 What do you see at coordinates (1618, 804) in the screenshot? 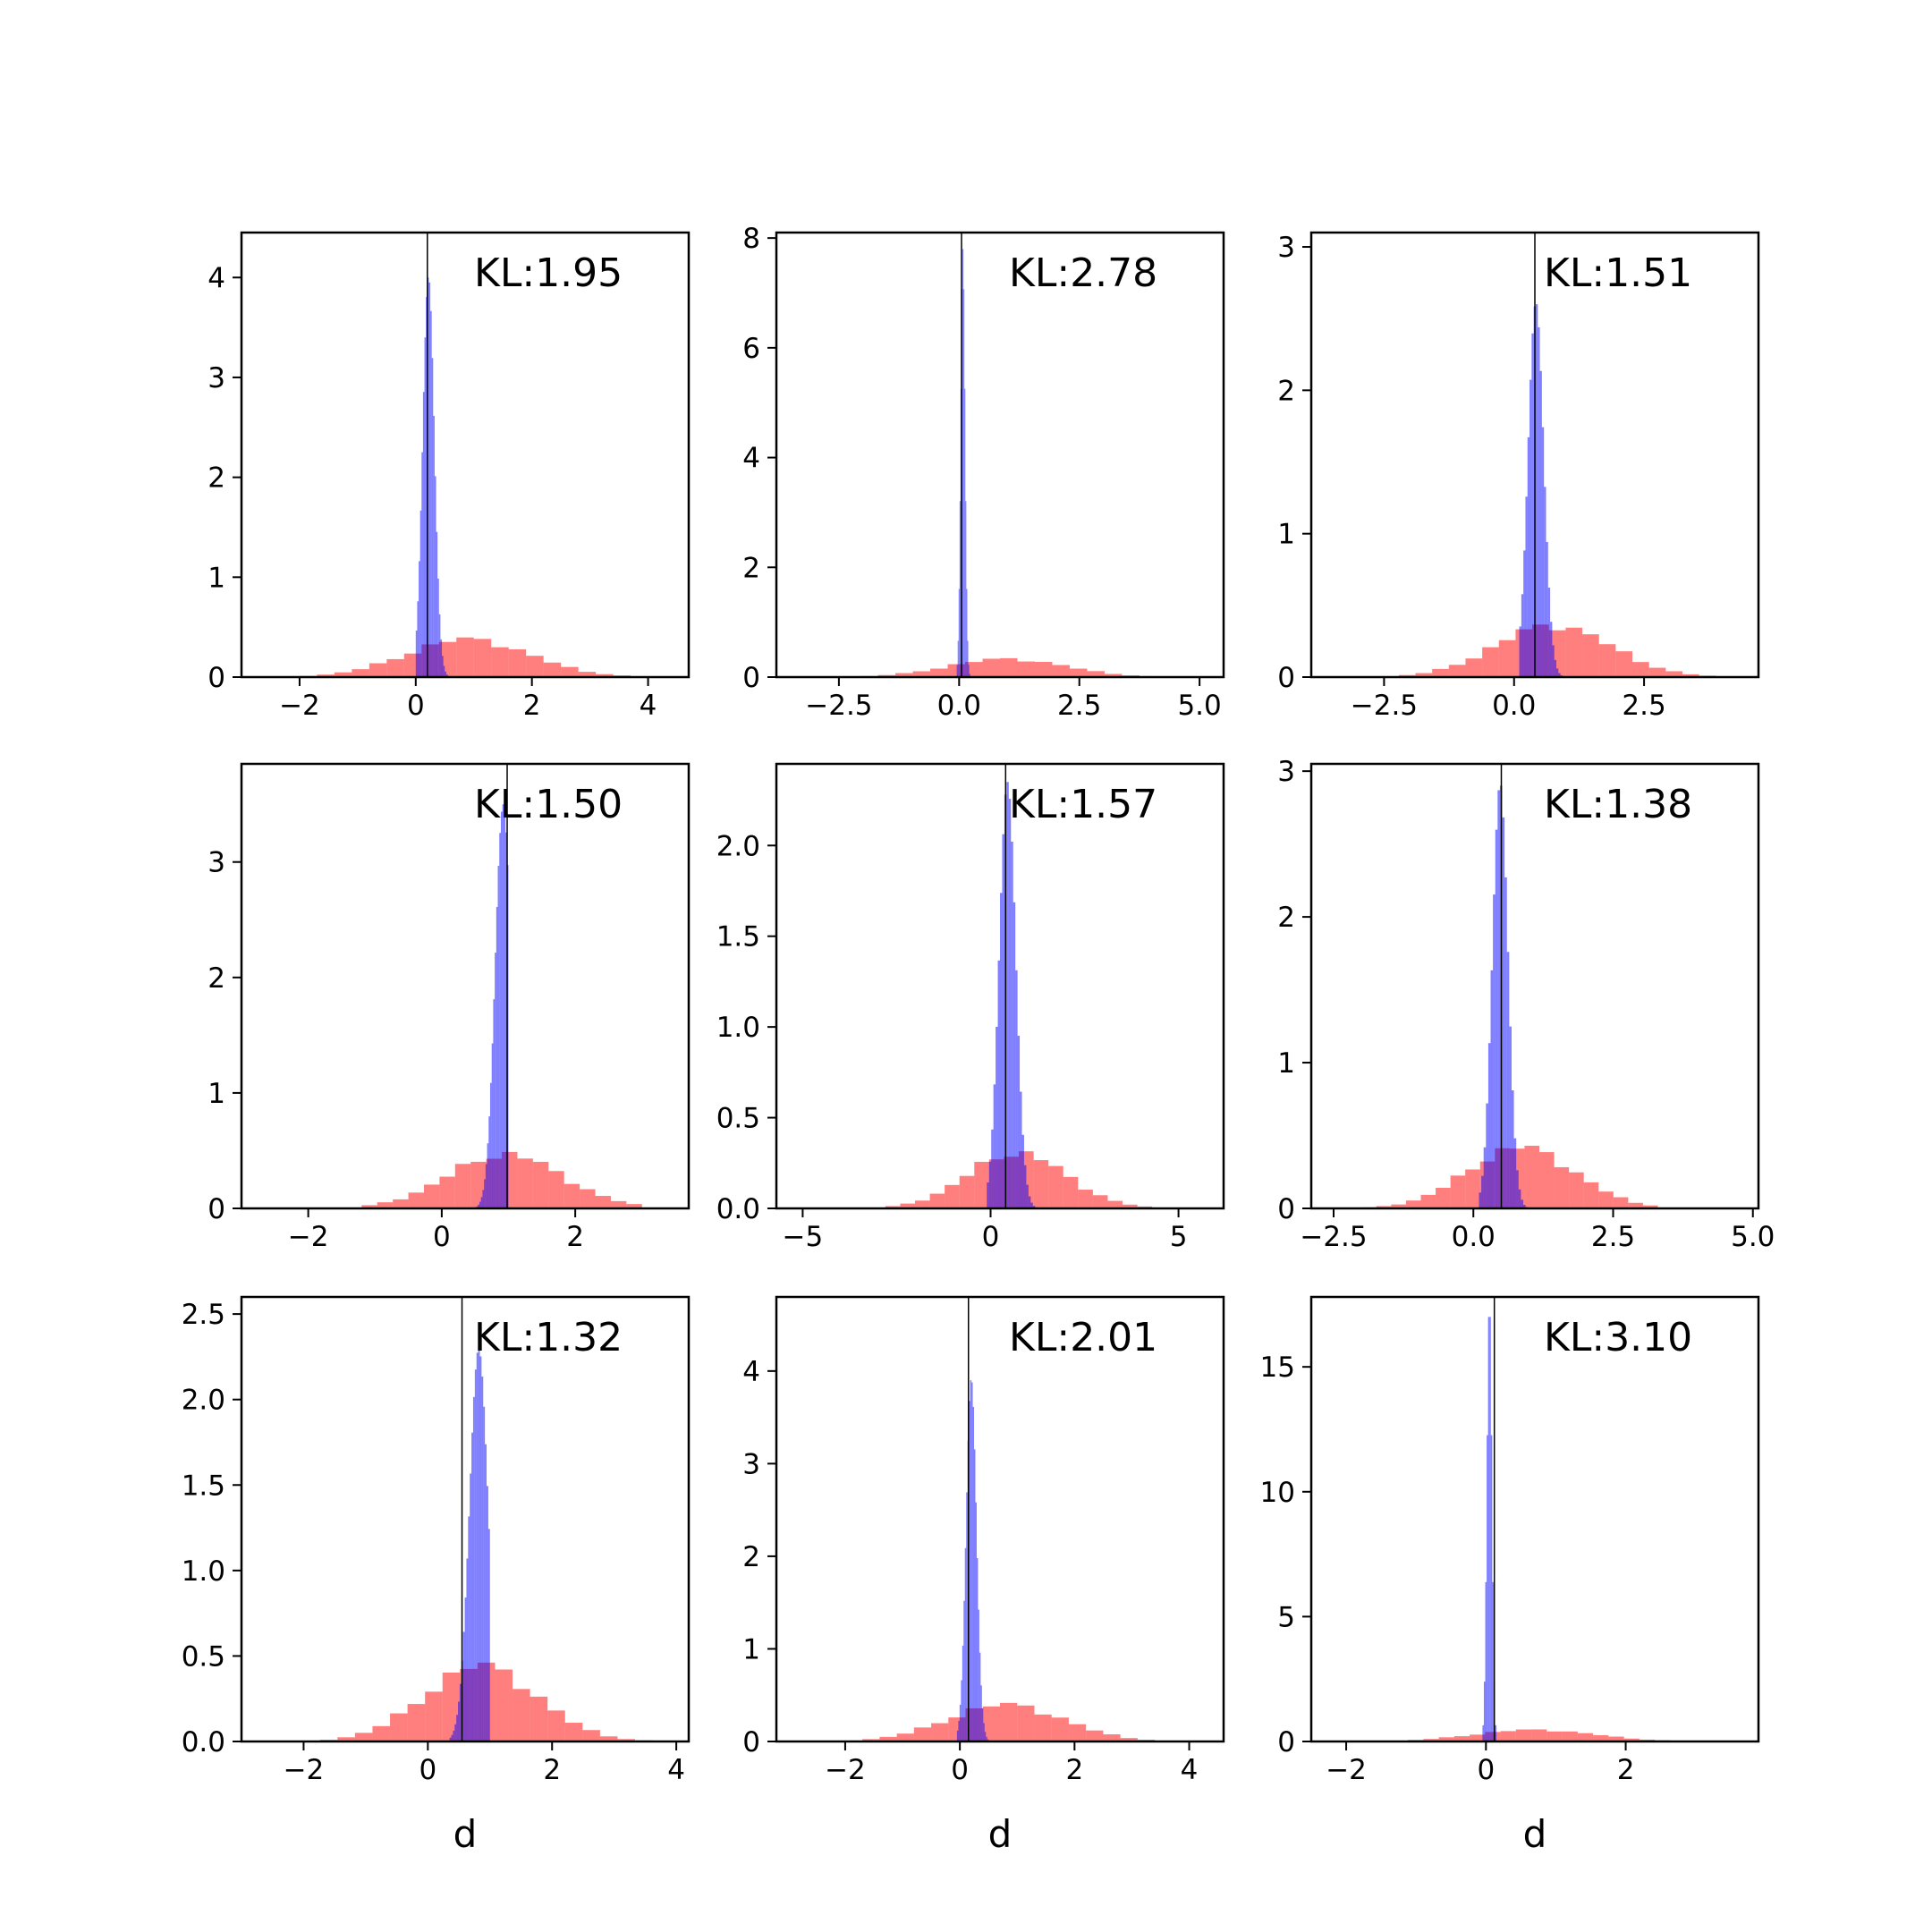
I see `kl-annotation: KL:1.38` at bounding box center [1618, 804].